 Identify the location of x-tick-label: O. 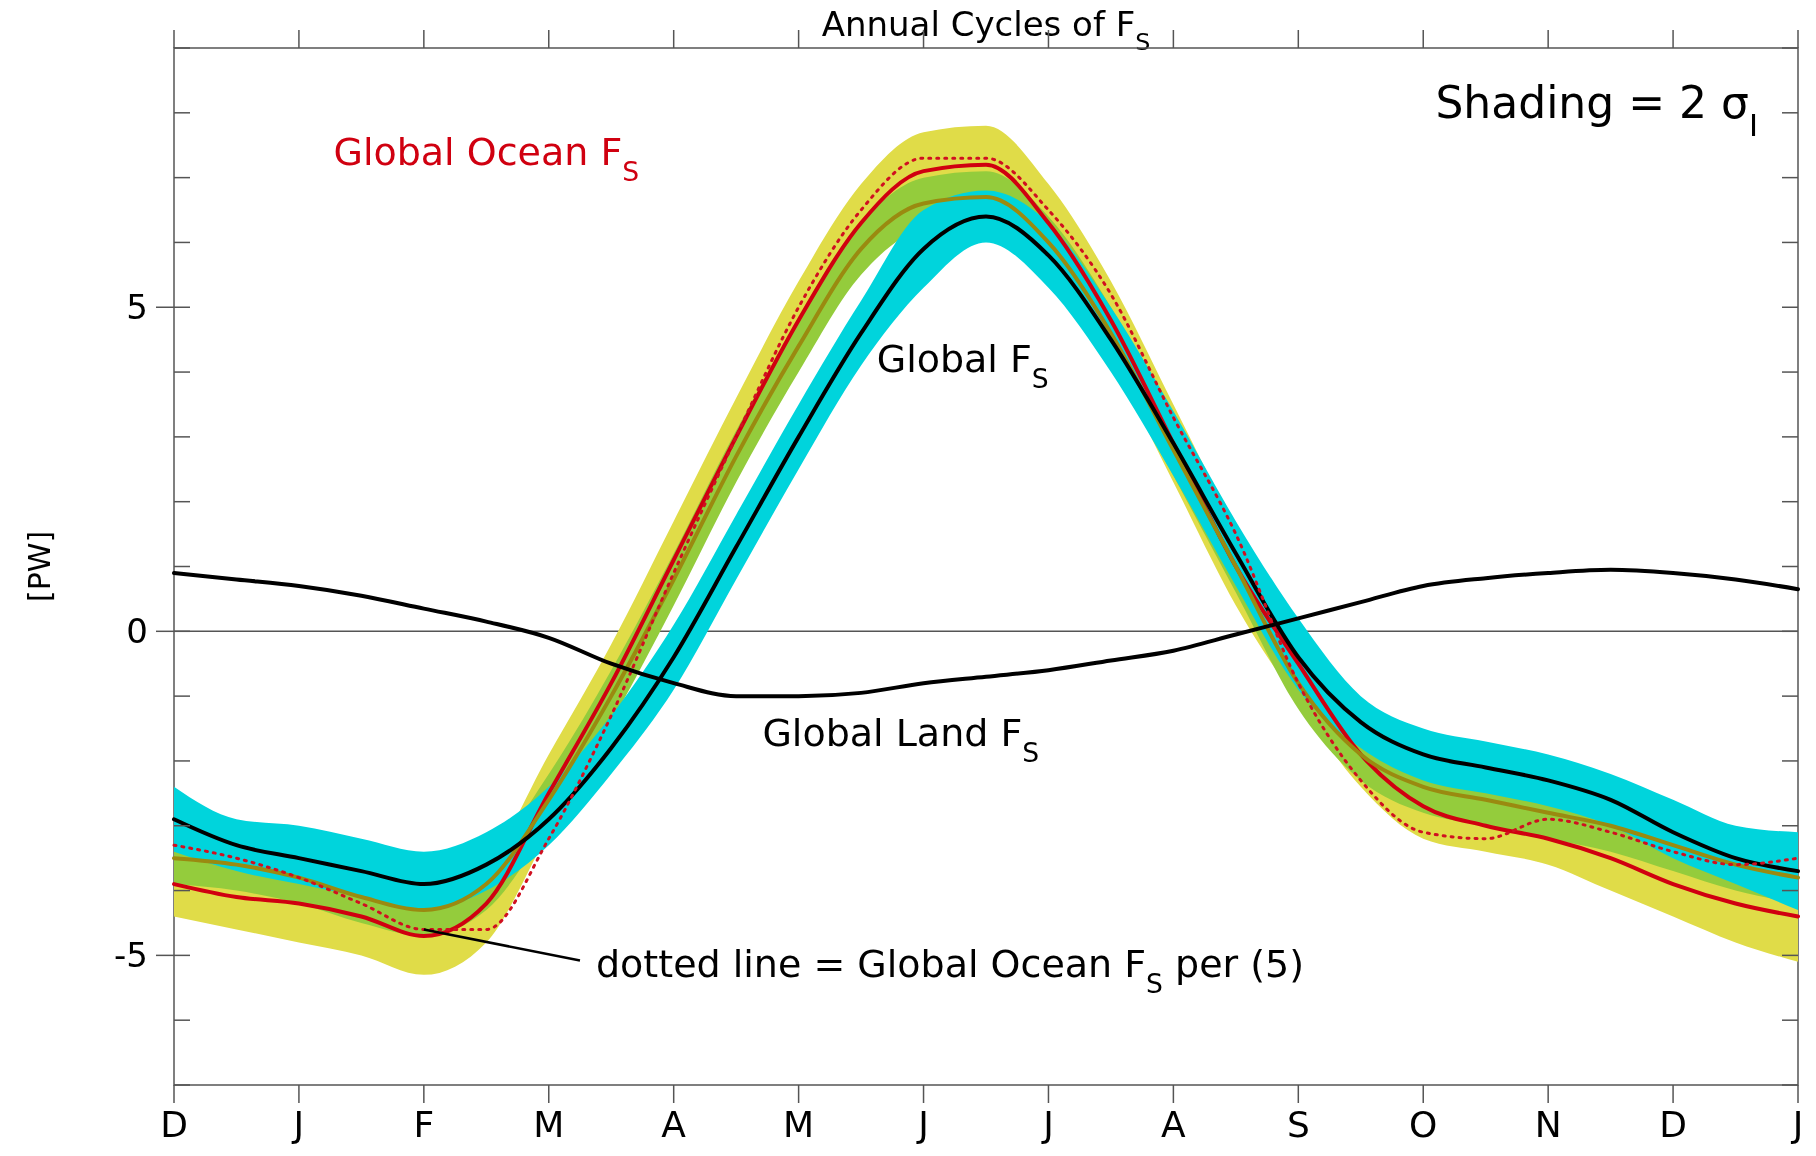
(1423, 1124).